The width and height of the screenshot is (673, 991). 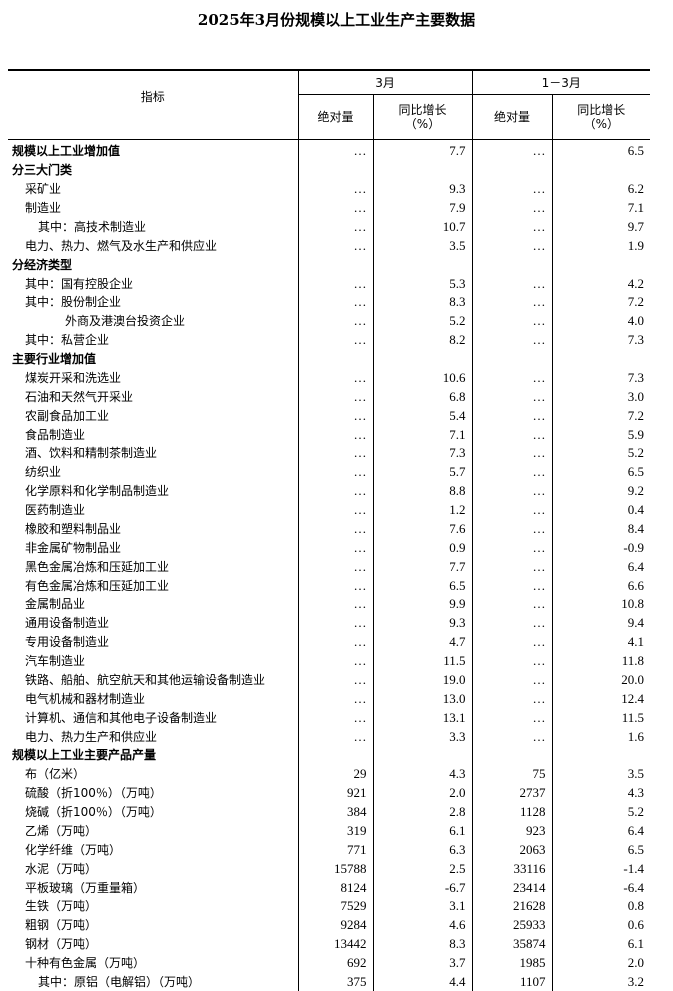 I want to click on march-yoy-cell: 8.2, so click(x=422, y=340).